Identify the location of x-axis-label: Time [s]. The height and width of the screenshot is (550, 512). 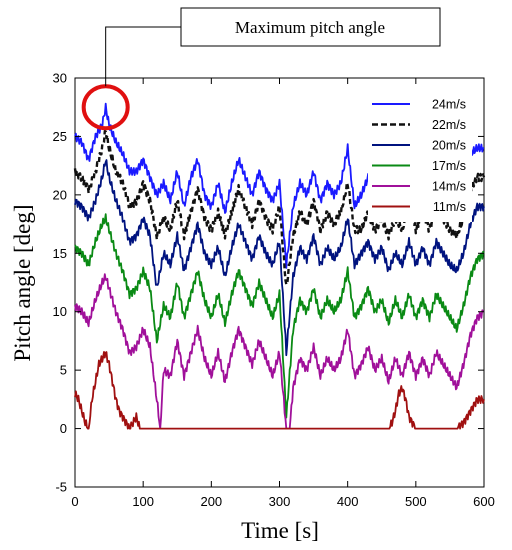
(280, 530).